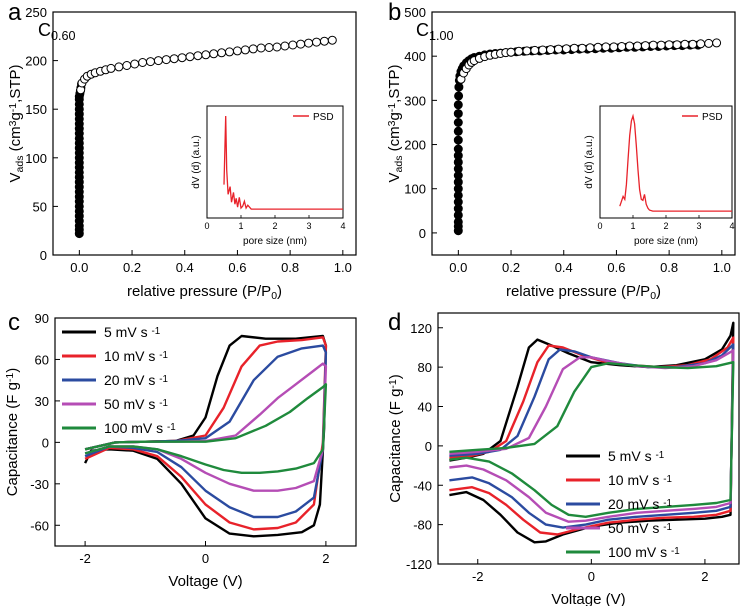  Describe the element at coordinates (425, 367) in the screenshot. I see `y-tick-label: 80` at that location.